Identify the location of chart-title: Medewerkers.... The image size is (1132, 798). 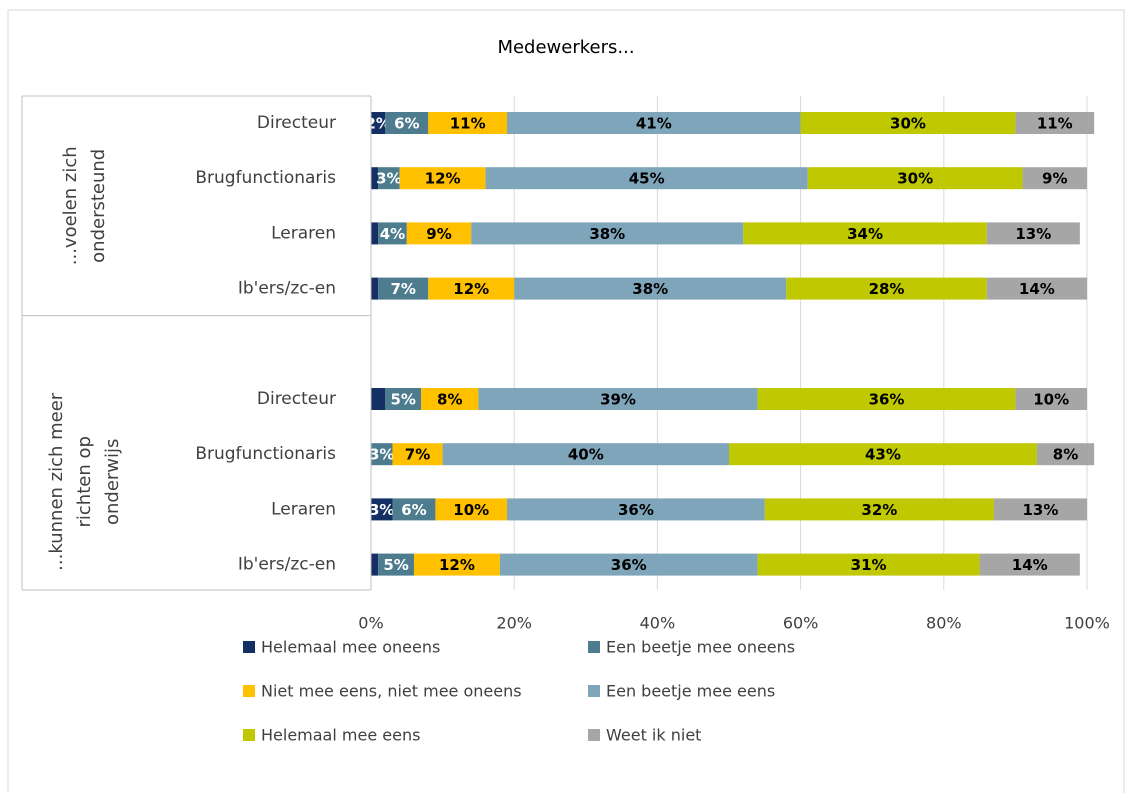
(565, 47).